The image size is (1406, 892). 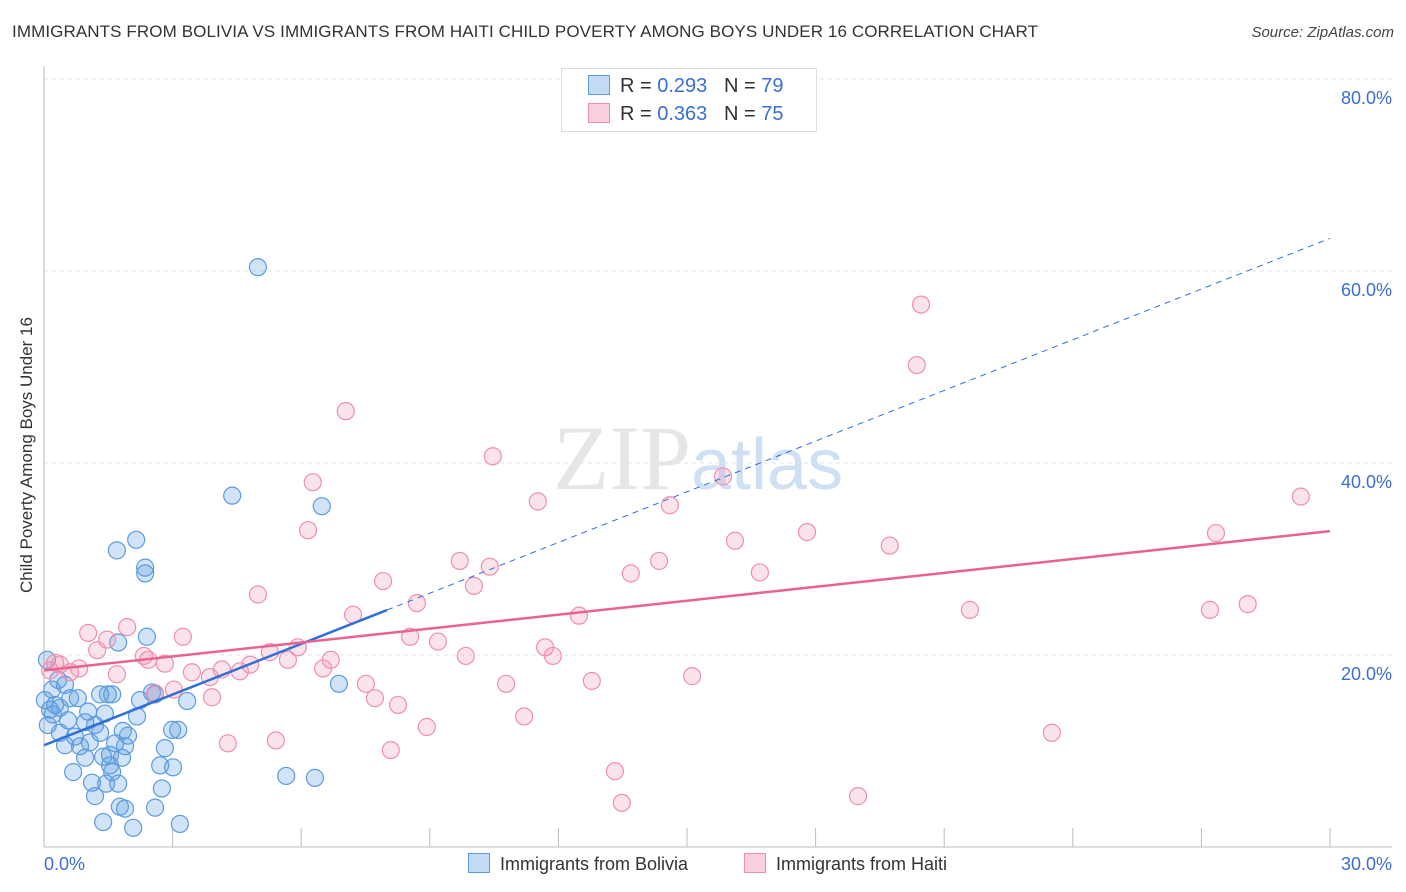 What do you see at coordinates (682, 114) in the screenshot?
I see `r-value: 0.363` at bounding box center [682, 114].